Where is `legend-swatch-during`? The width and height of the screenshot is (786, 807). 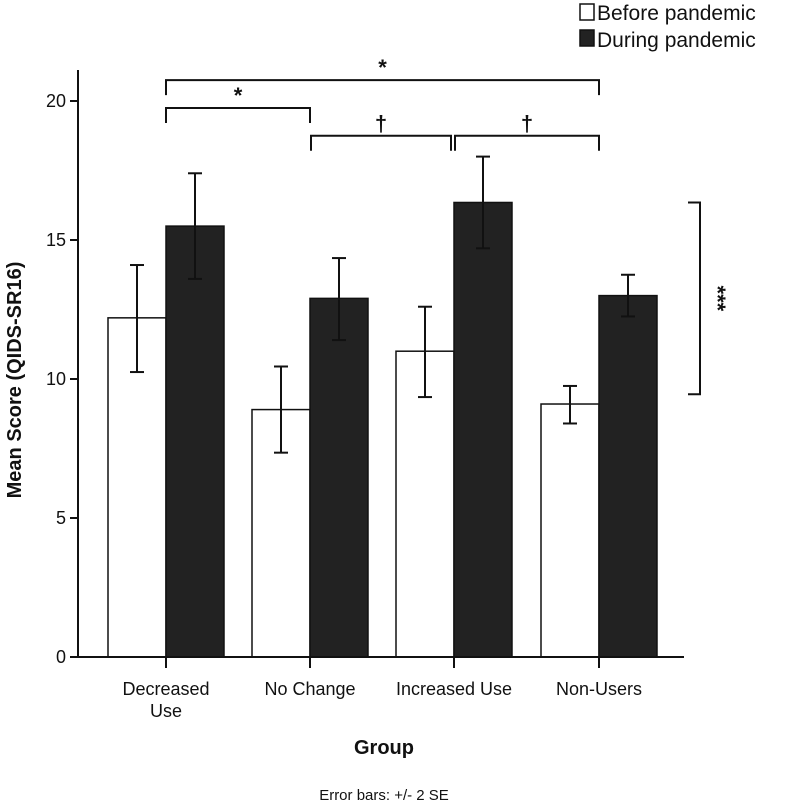
legend-swatch-during is located at coordinates (587, 38).